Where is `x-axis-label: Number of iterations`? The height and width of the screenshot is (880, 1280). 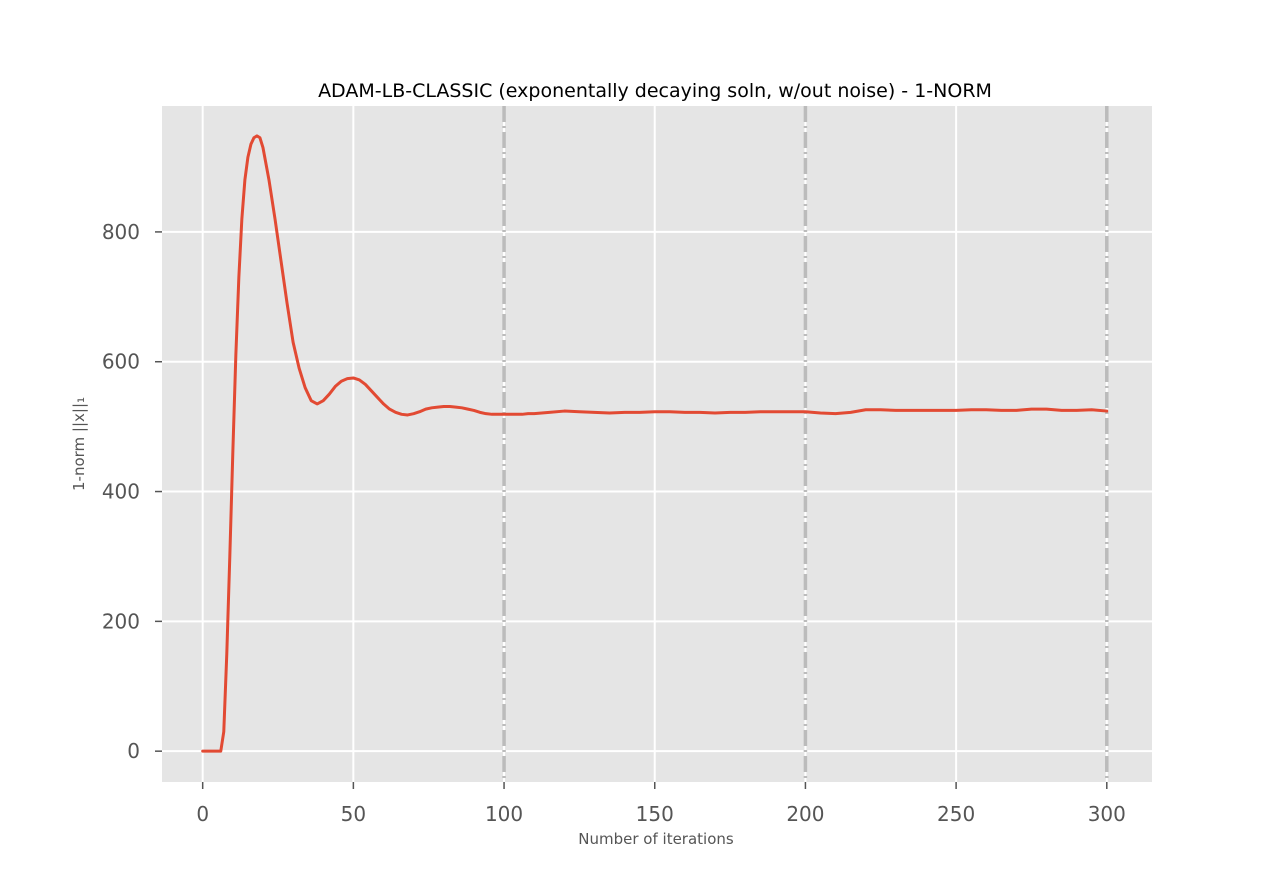 x-axis-label: Number of iterations is located at coordinates (656, 839).